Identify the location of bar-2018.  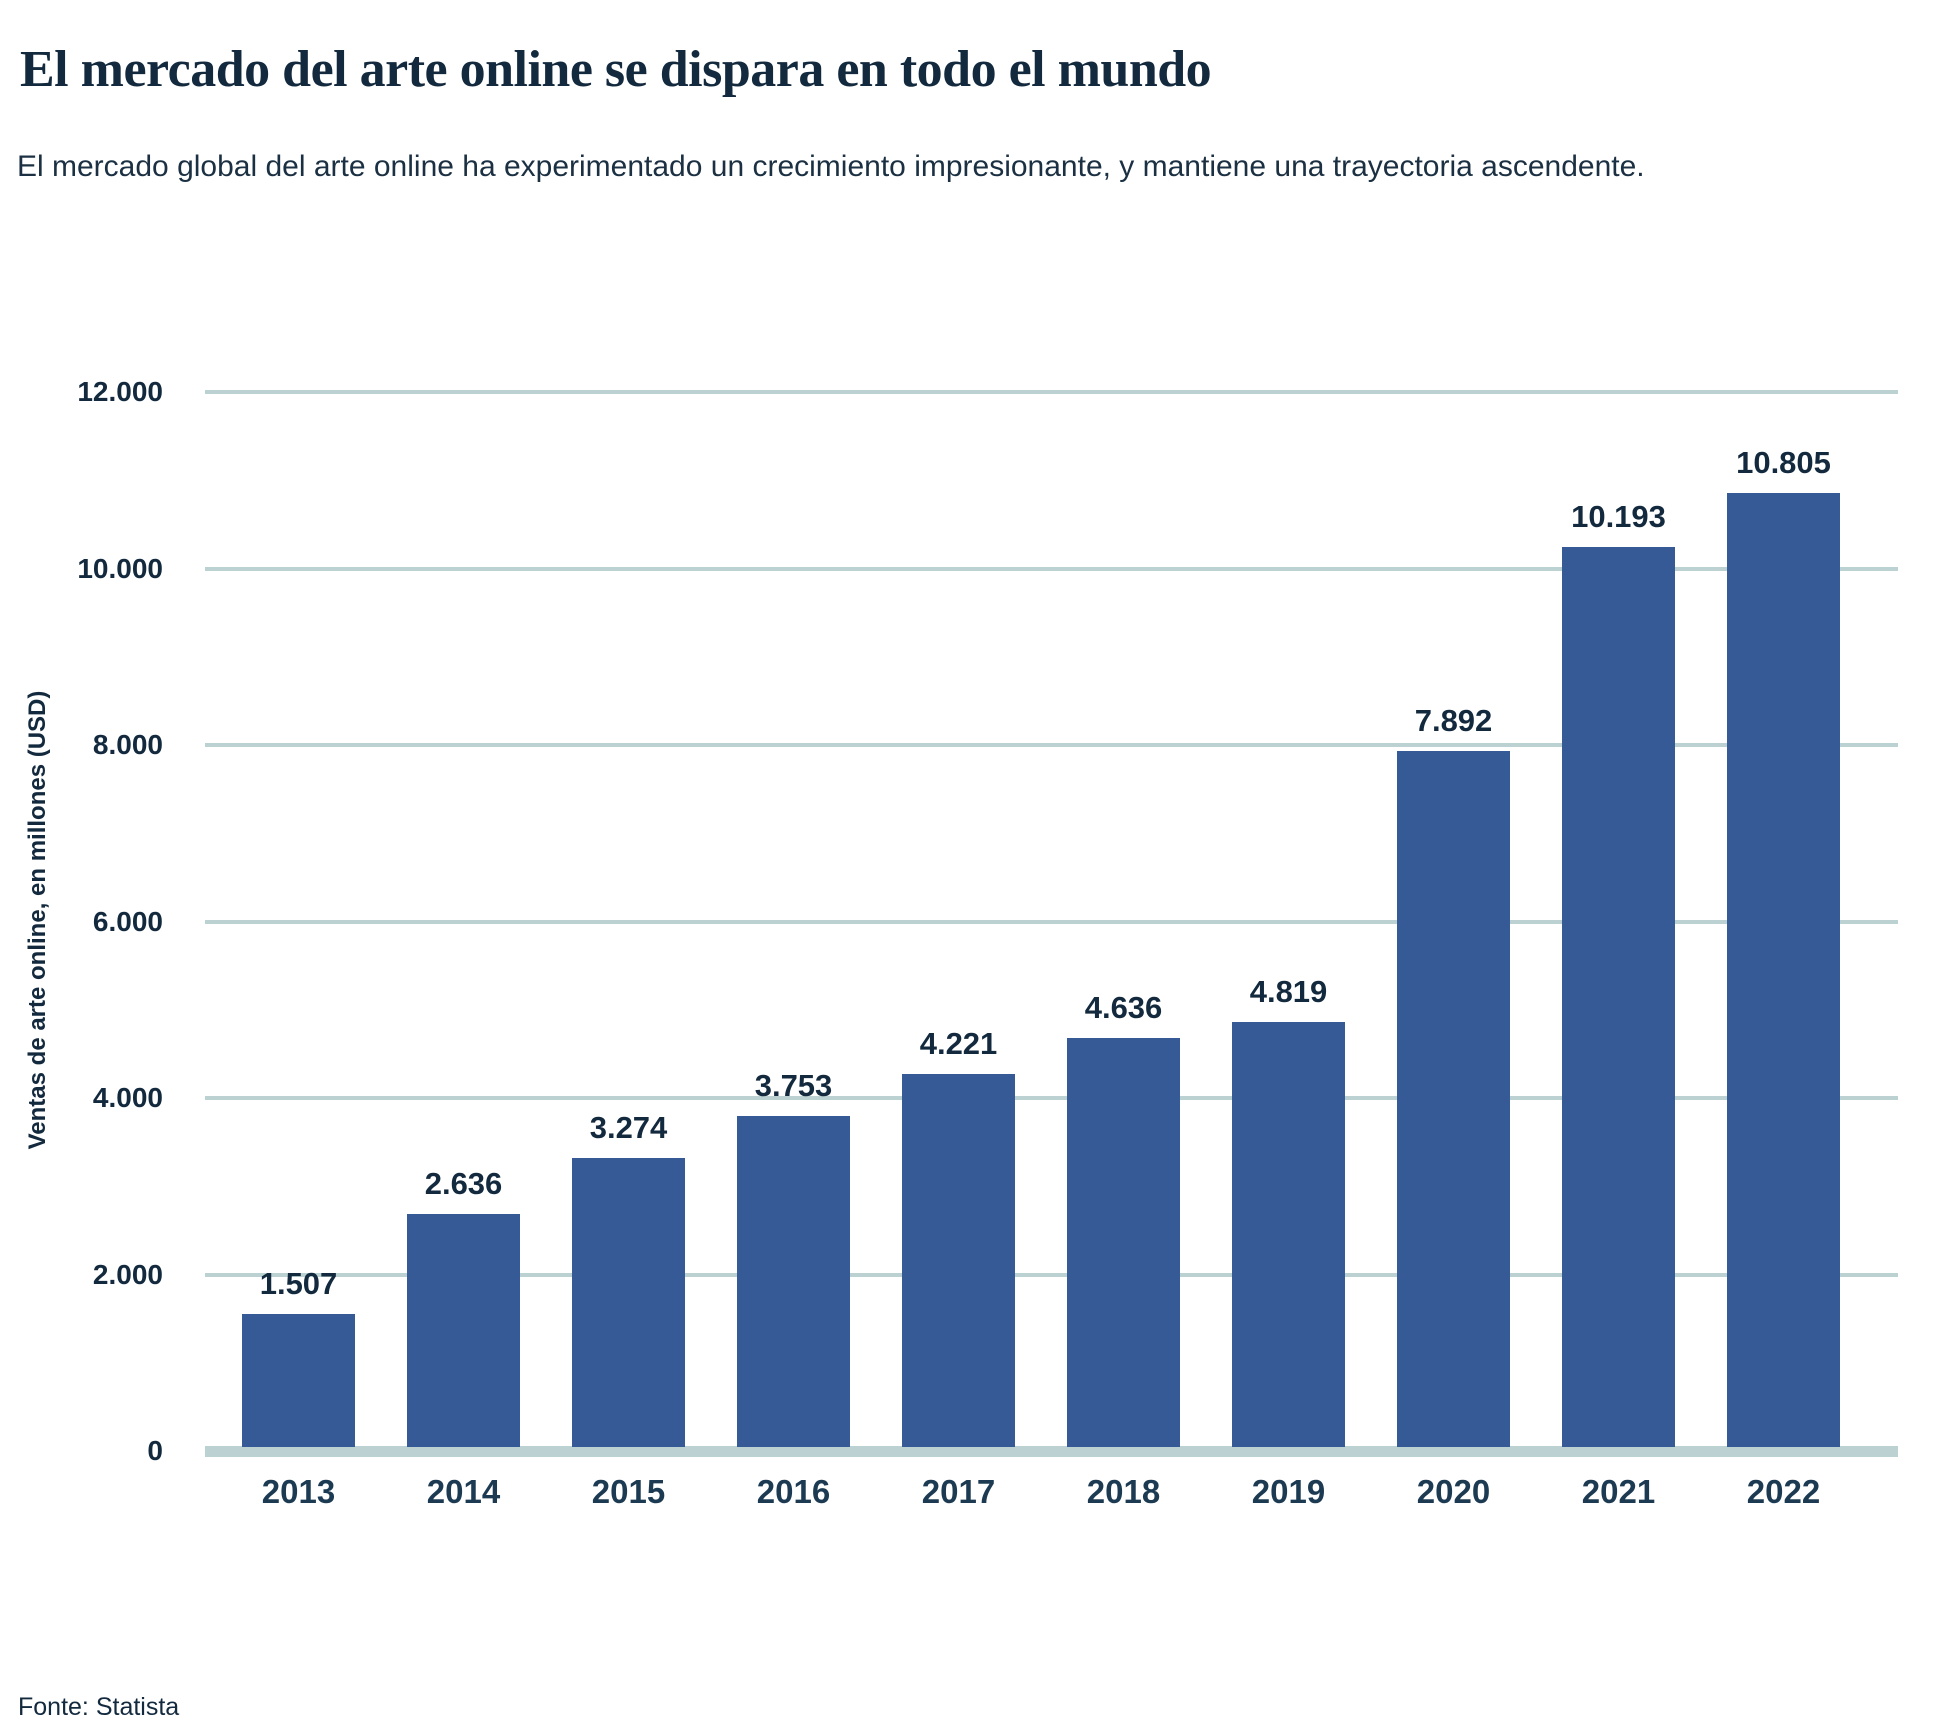
(1123, 1242).